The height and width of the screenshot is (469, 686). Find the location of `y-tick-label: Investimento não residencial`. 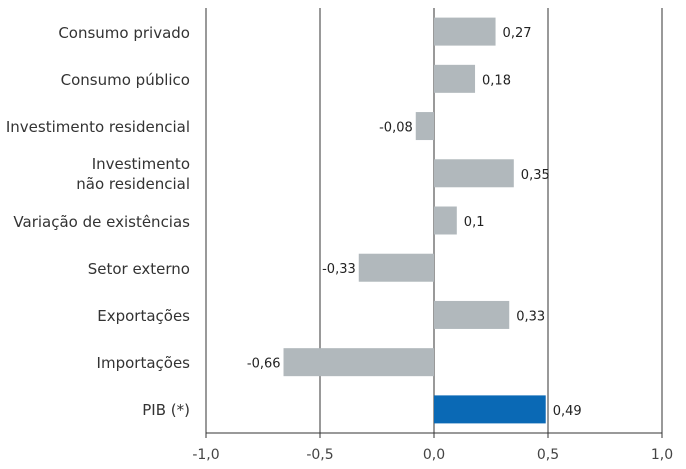

y-tick-label: Investimento não residencial is located at coordinates (133, 174).